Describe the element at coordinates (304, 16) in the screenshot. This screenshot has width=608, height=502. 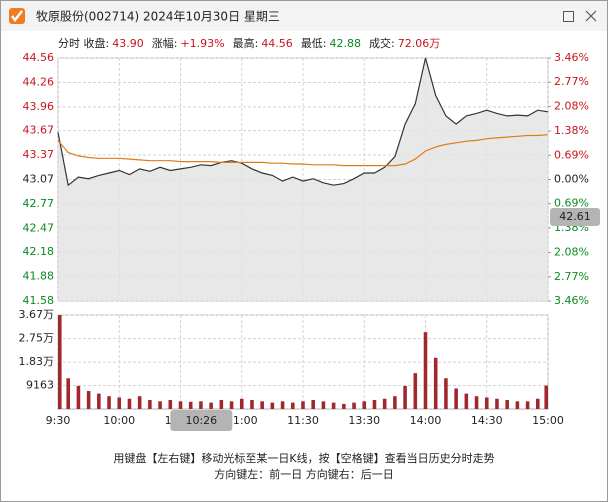
I see `title-bar` at that location.